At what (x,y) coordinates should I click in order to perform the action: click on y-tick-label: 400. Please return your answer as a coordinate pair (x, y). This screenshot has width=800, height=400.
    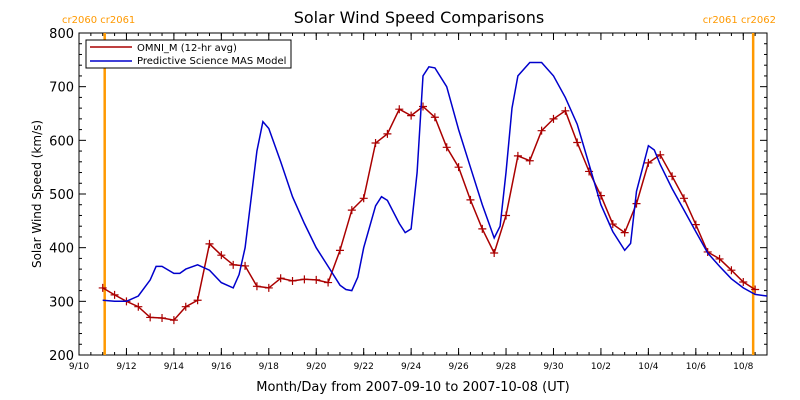
    Looking at the image, I should click on (61, 249).